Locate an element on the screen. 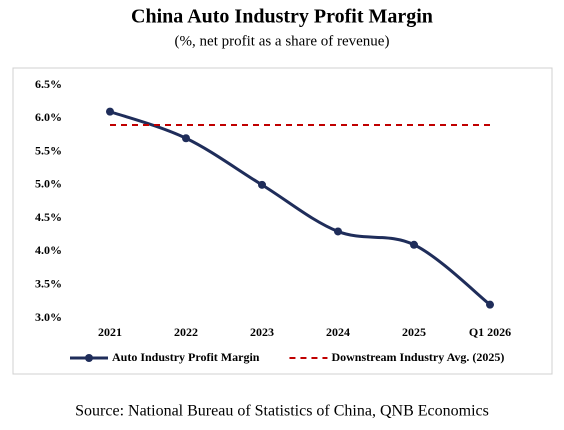 The image size is (564, 430). legend-label: Downstream Industry Avg. (2025) is located at coordinates (417, 357).